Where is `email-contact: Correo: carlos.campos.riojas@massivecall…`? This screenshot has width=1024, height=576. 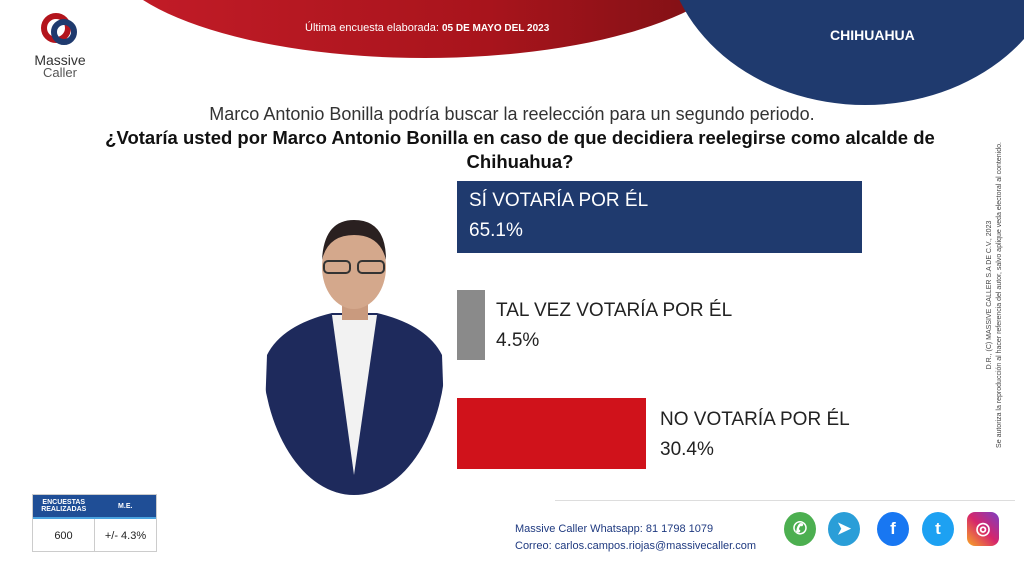 email-contact: Correo: carlos.campos.riojas@massivecall… is located at coordinates (636, 546).